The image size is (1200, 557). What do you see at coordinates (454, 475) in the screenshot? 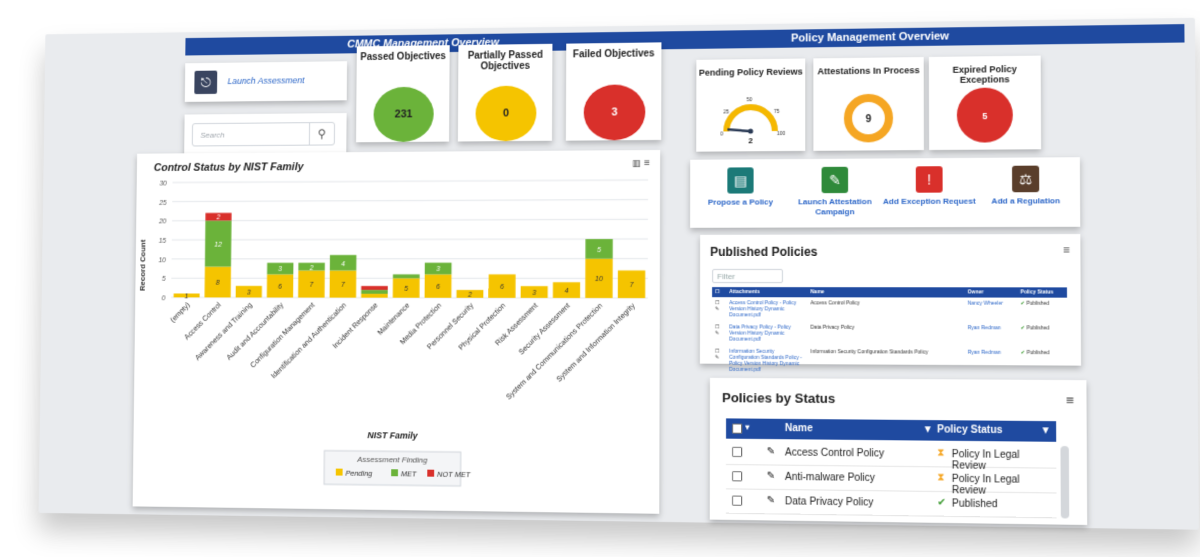
I see `legend-label: NOT MET` at bounding box center [454, 475].